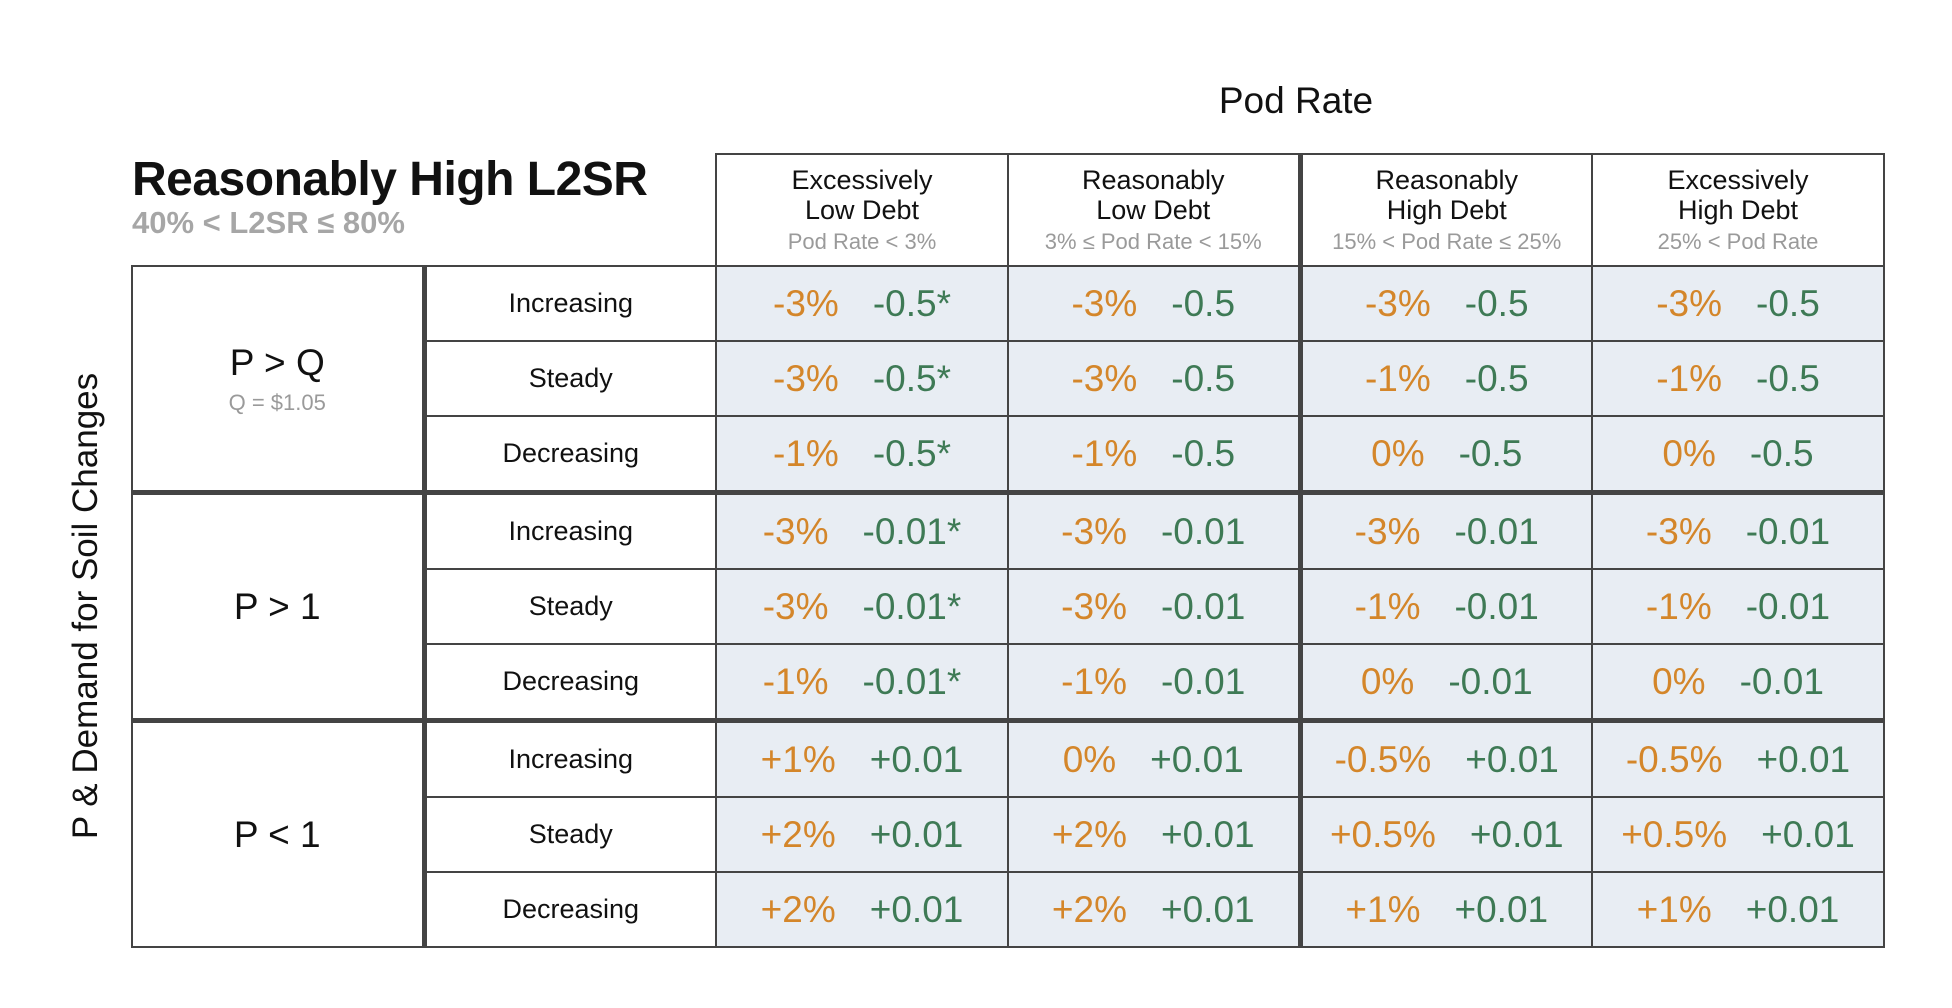 This screenshot has width=1952, height=1008. I want to click on value-cell: -3% -0.5*, so click(862, 303).